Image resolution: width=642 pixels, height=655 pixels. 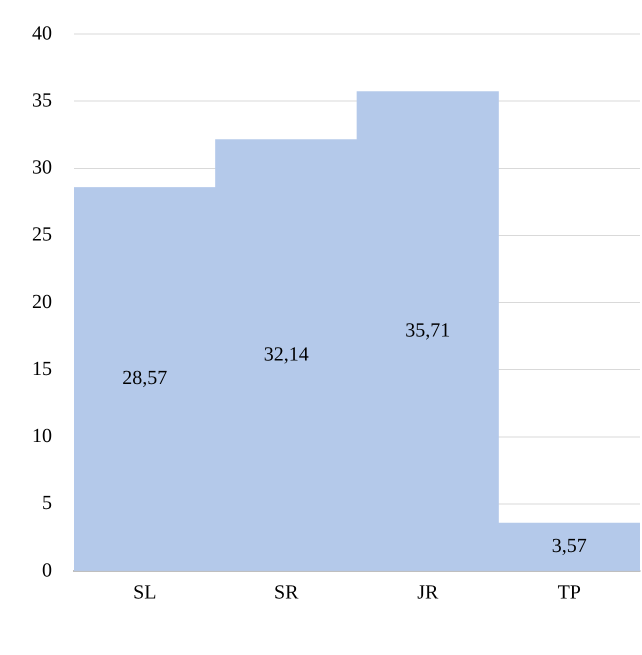 I want to click on y-tick-label: 0, so click(x=47, y=570).